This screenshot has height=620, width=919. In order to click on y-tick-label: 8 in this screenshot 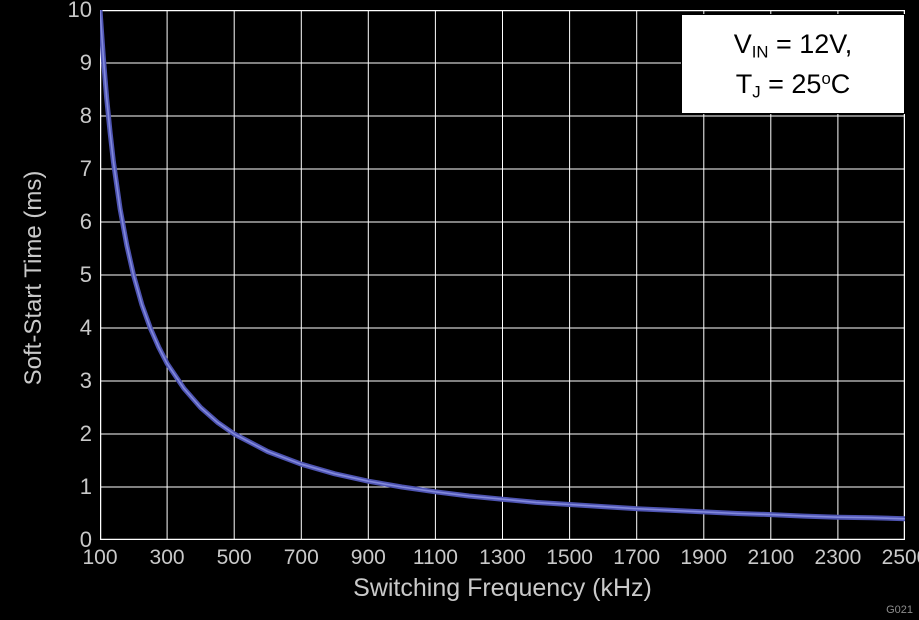, I will do `click(85, 115)`.